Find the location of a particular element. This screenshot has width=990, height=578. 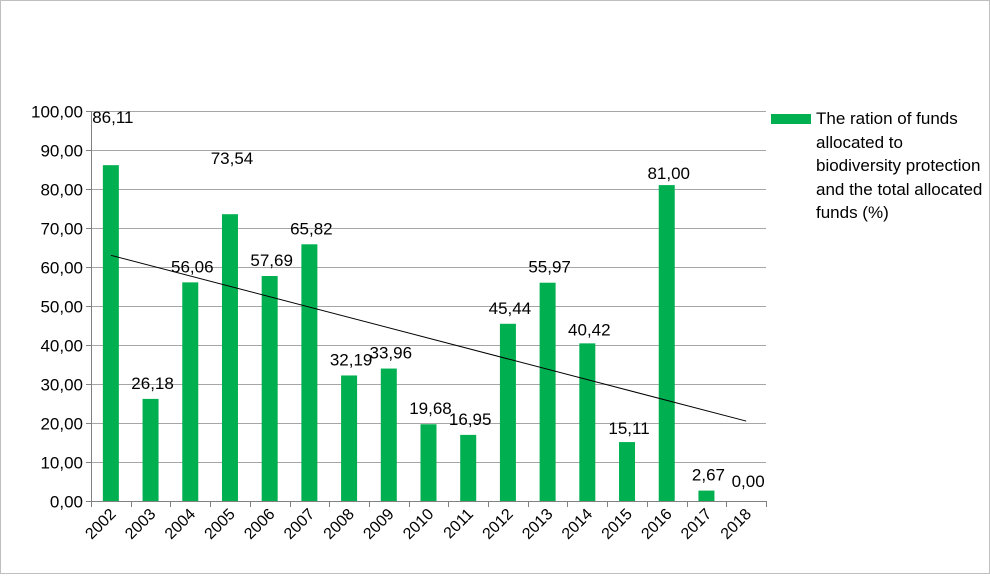

y-tick-label: 100,00 is located at coordinates (57, 112).